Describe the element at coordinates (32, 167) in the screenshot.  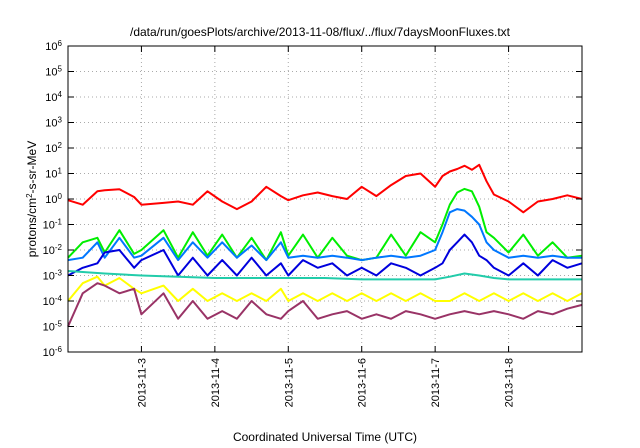
I see `y-axis-label-suffix: -s-sr-MeV` at that location.